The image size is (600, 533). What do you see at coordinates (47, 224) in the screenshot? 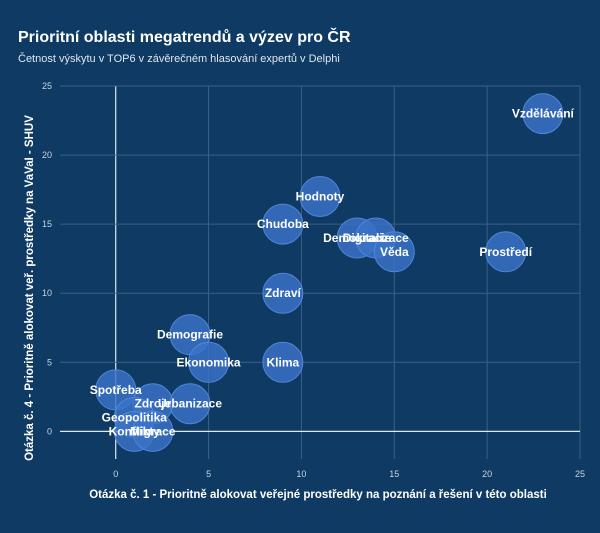
I see `y-tick-label: 15` at bounding box center [47, 224].